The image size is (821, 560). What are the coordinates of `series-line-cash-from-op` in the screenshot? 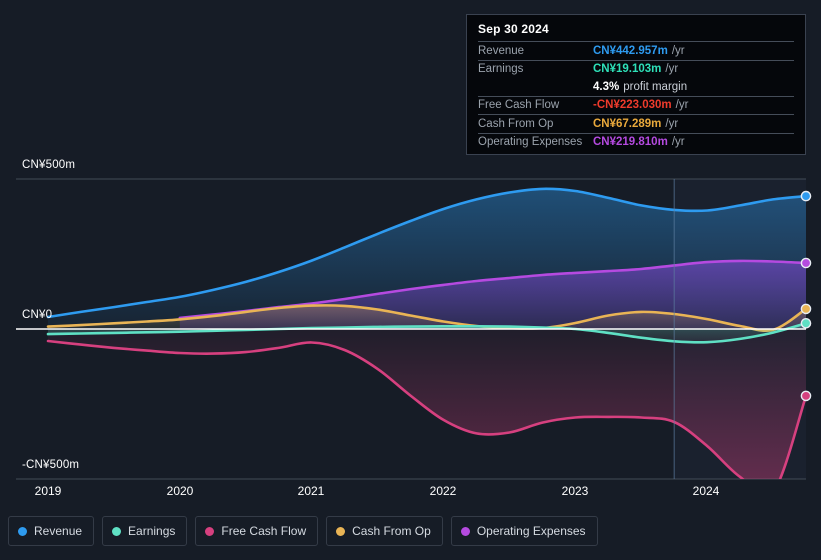 It's located at (426, 318).